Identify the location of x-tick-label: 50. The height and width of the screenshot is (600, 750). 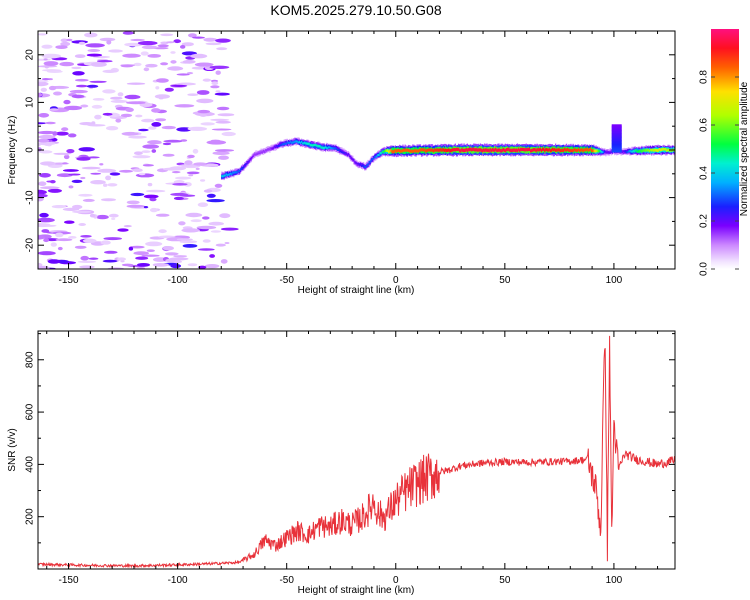
(505, 580).